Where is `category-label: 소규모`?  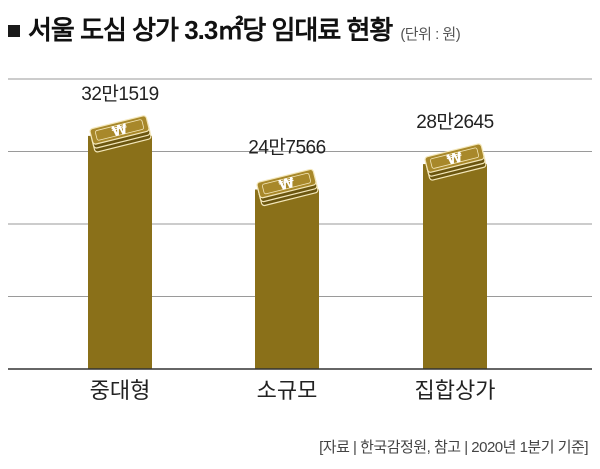 category-label: 소규모 is located at coordinates (287, 390).